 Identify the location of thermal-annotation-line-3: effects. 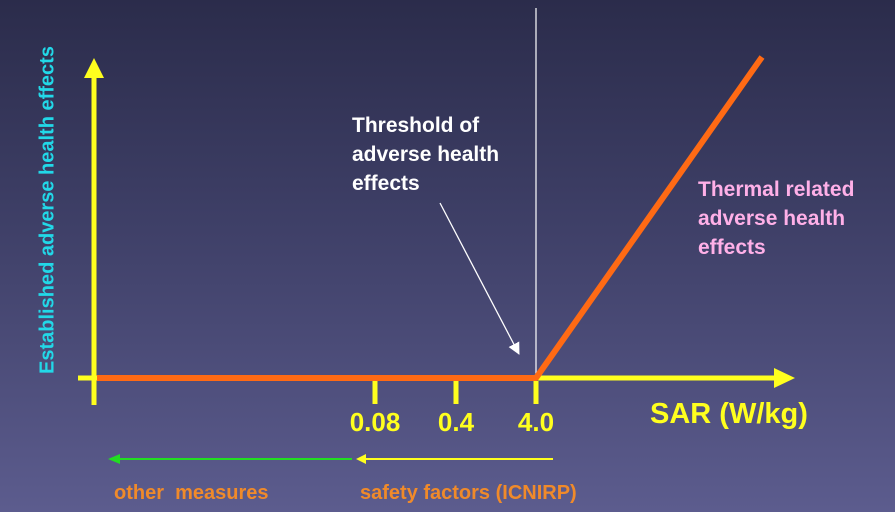
(732, 247).